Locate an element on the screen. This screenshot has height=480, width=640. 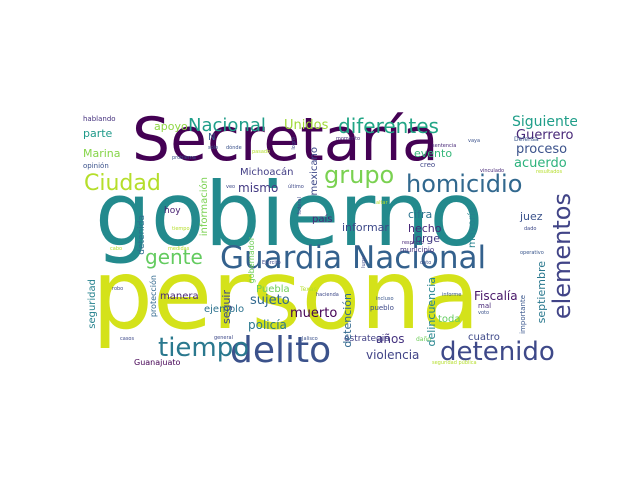
word-casos: casos is located at coordinates (127, 339).